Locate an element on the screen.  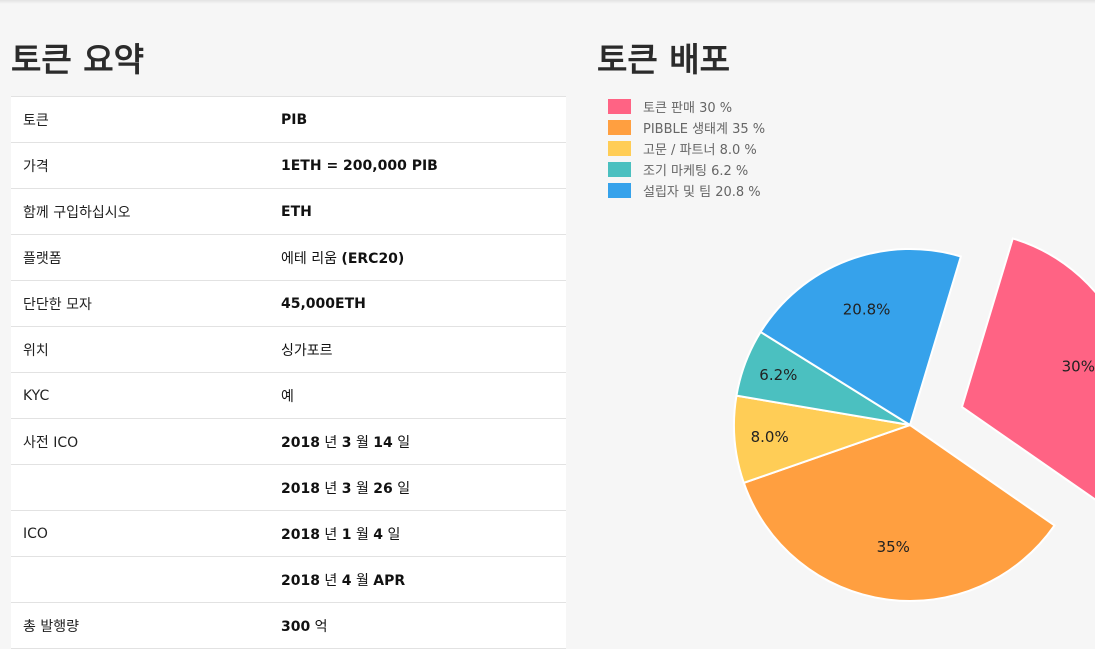
summary-row-label: 총 발행량 is located at coordinates (51, 626).